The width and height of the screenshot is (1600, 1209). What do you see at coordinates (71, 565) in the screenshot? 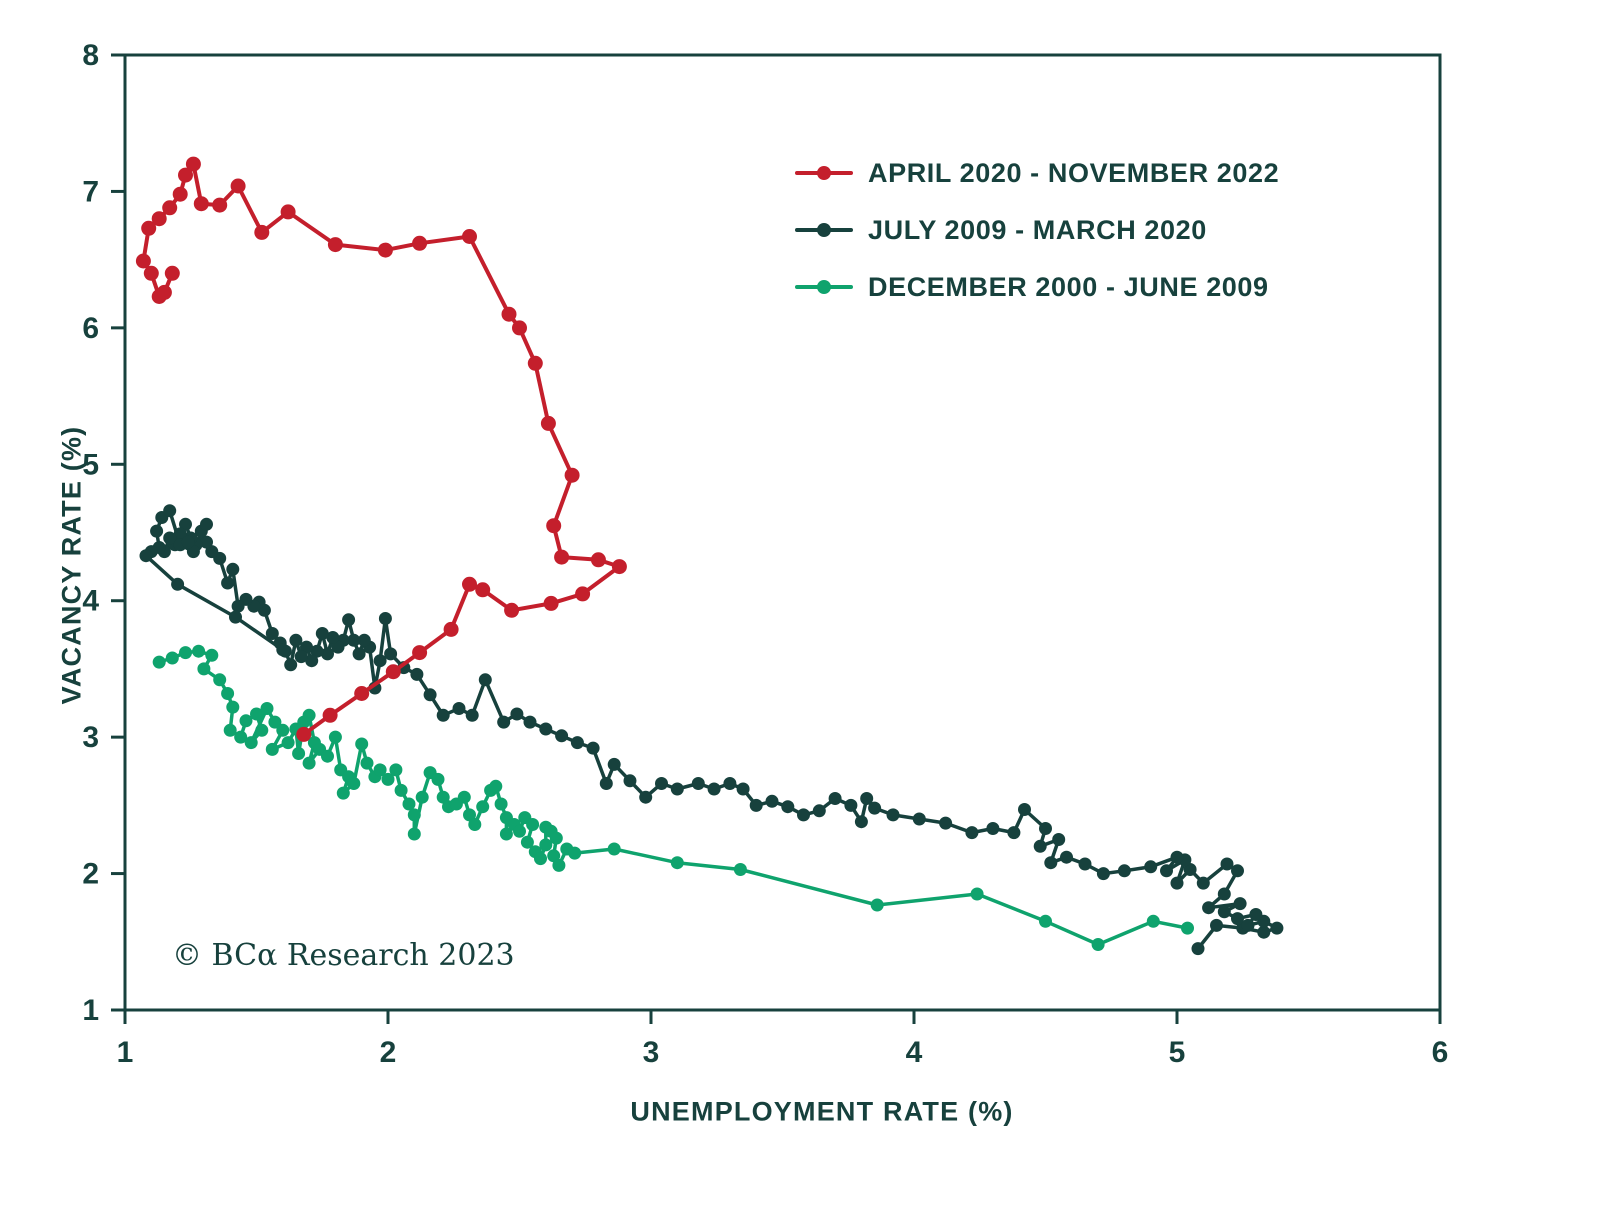
I see `y-axis-title: VACANCY RATE (%)` at bounding box center [71, 565].